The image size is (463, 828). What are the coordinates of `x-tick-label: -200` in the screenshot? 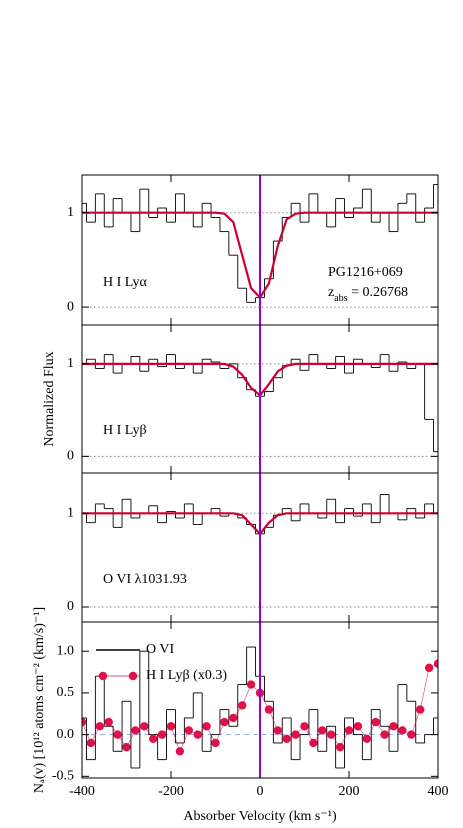 It's located at (171, 791).